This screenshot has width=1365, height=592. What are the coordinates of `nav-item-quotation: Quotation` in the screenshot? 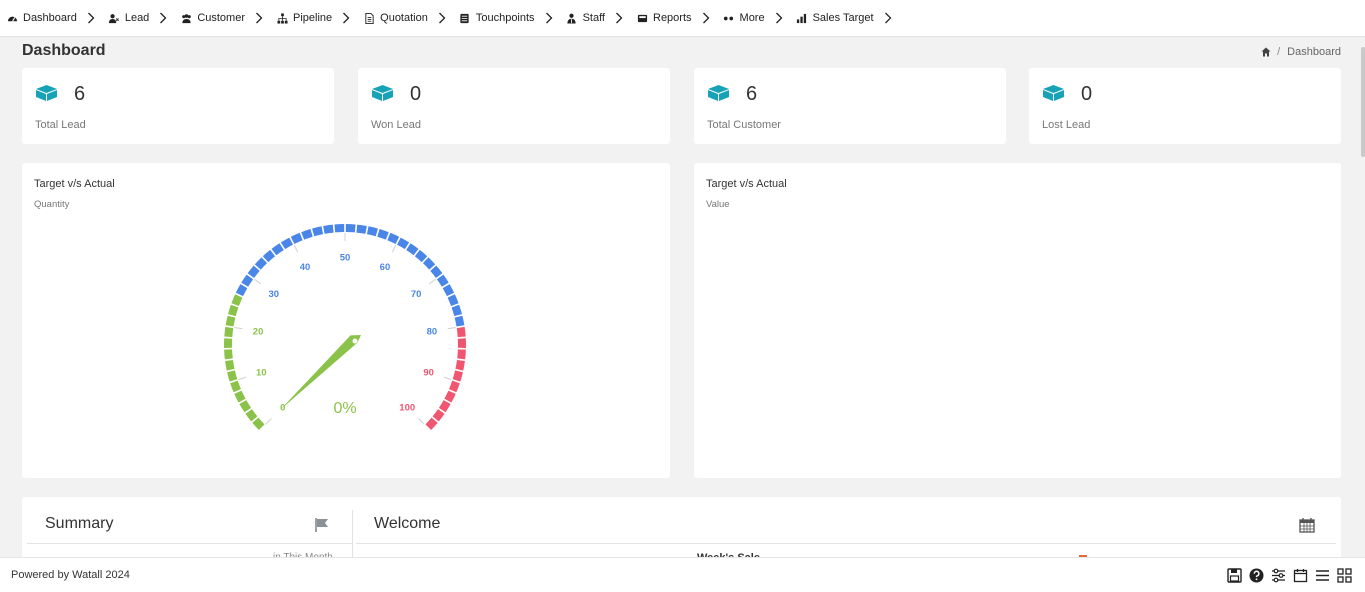 It's located at (395, 18).